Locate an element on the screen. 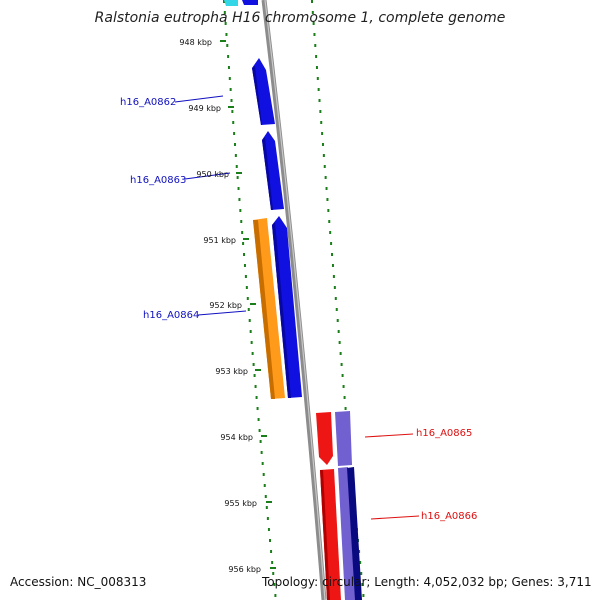  tick-label-950: 950 kbp is located at coordinates (212, 174).